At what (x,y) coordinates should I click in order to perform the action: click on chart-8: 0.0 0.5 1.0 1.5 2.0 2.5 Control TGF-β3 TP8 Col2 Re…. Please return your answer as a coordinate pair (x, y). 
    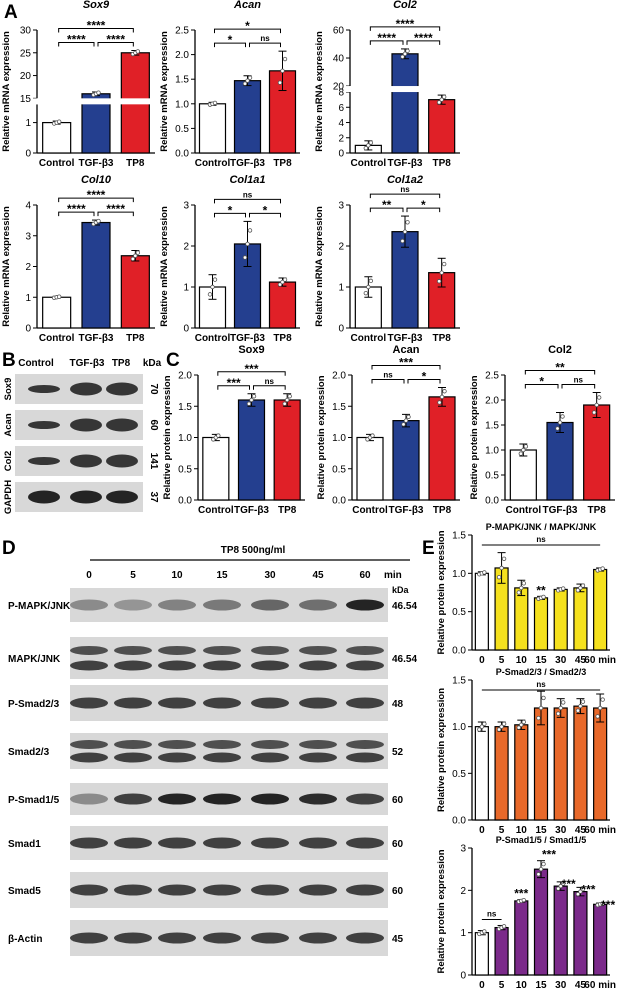
    Looking at the image, I should click on (542, 430).